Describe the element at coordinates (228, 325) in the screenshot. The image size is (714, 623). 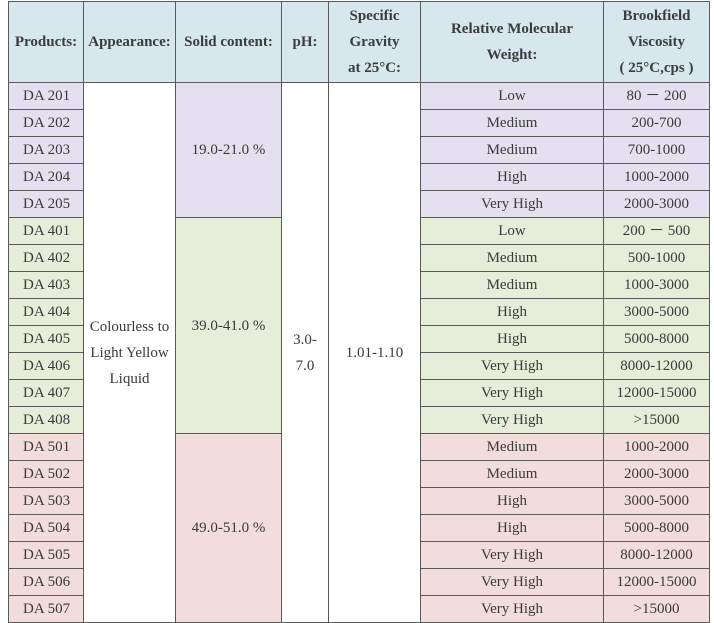
I see `solid-content-cell: 39.0-41.0 %` at that location.